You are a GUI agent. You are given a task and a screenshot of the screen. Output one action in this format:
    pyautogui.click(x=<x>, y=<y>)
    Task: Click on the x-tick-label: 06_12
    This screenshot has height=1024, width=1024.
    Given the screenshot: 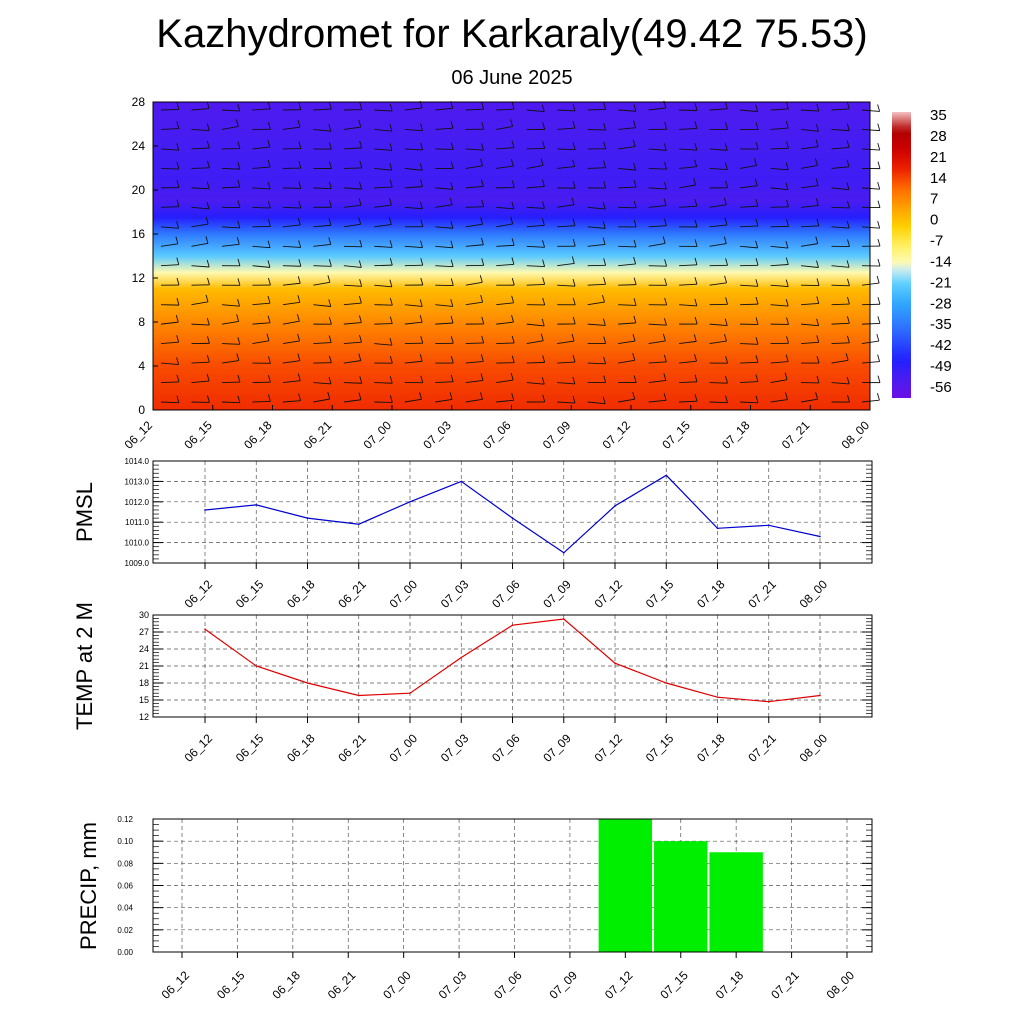 What is the action you would take?
    pyautogui.click(x=176, y=985)
    